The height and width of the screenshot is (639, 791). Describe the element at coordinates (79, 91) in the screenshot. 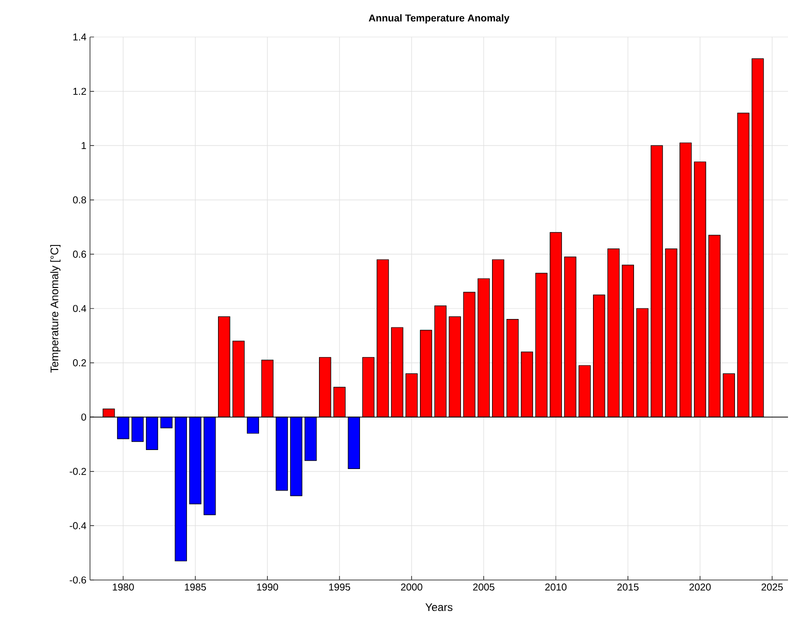

I see `y-tick-label: 1.2` at that location.